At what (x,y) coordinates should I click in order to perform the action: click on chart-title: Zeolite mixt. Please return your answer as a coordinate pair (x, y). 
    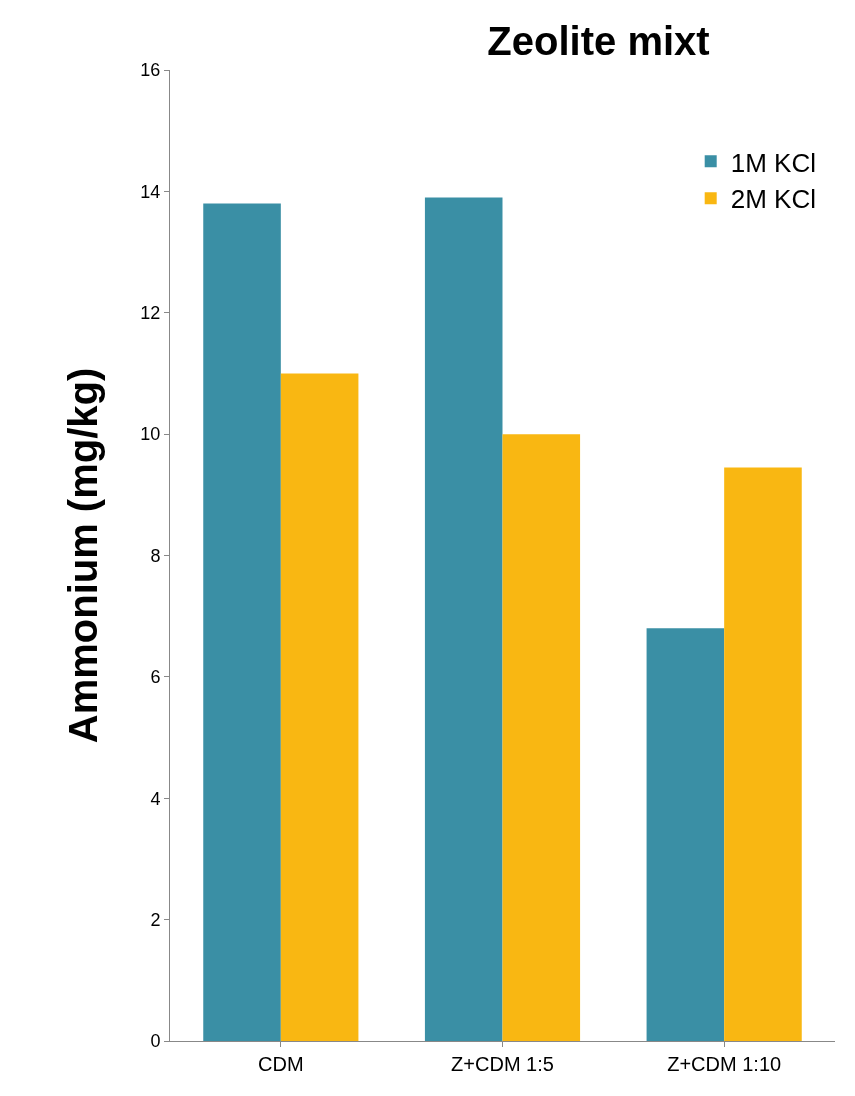
    Looking at the image, I should click on (598, 41).